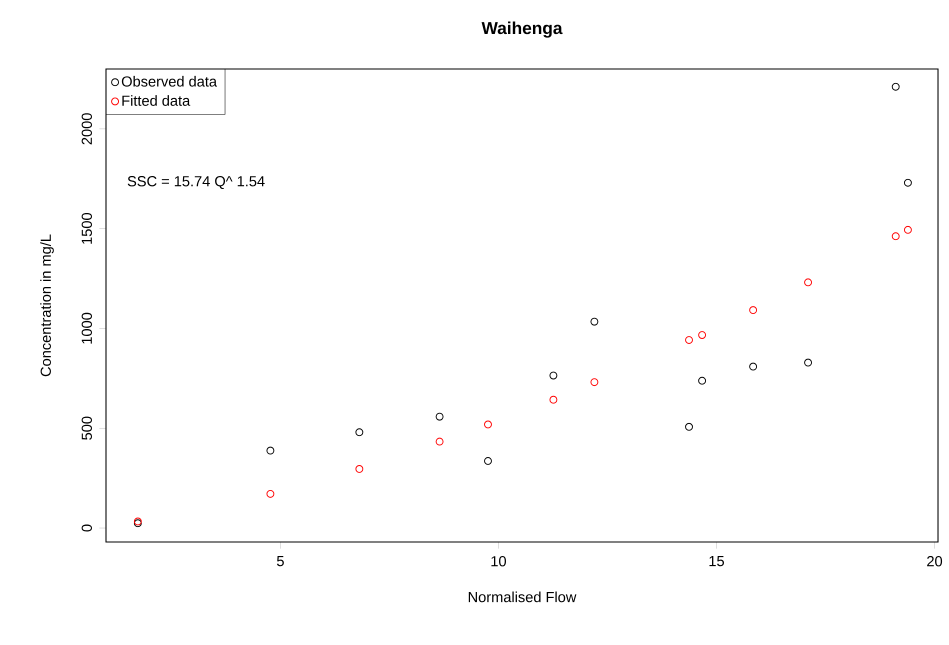 Image resolution: width=949 pixels, height=645 pixels. Describe the element at coordinates (87, 128) in the screenshot. I see `y-tick-label: 2000` at that location.